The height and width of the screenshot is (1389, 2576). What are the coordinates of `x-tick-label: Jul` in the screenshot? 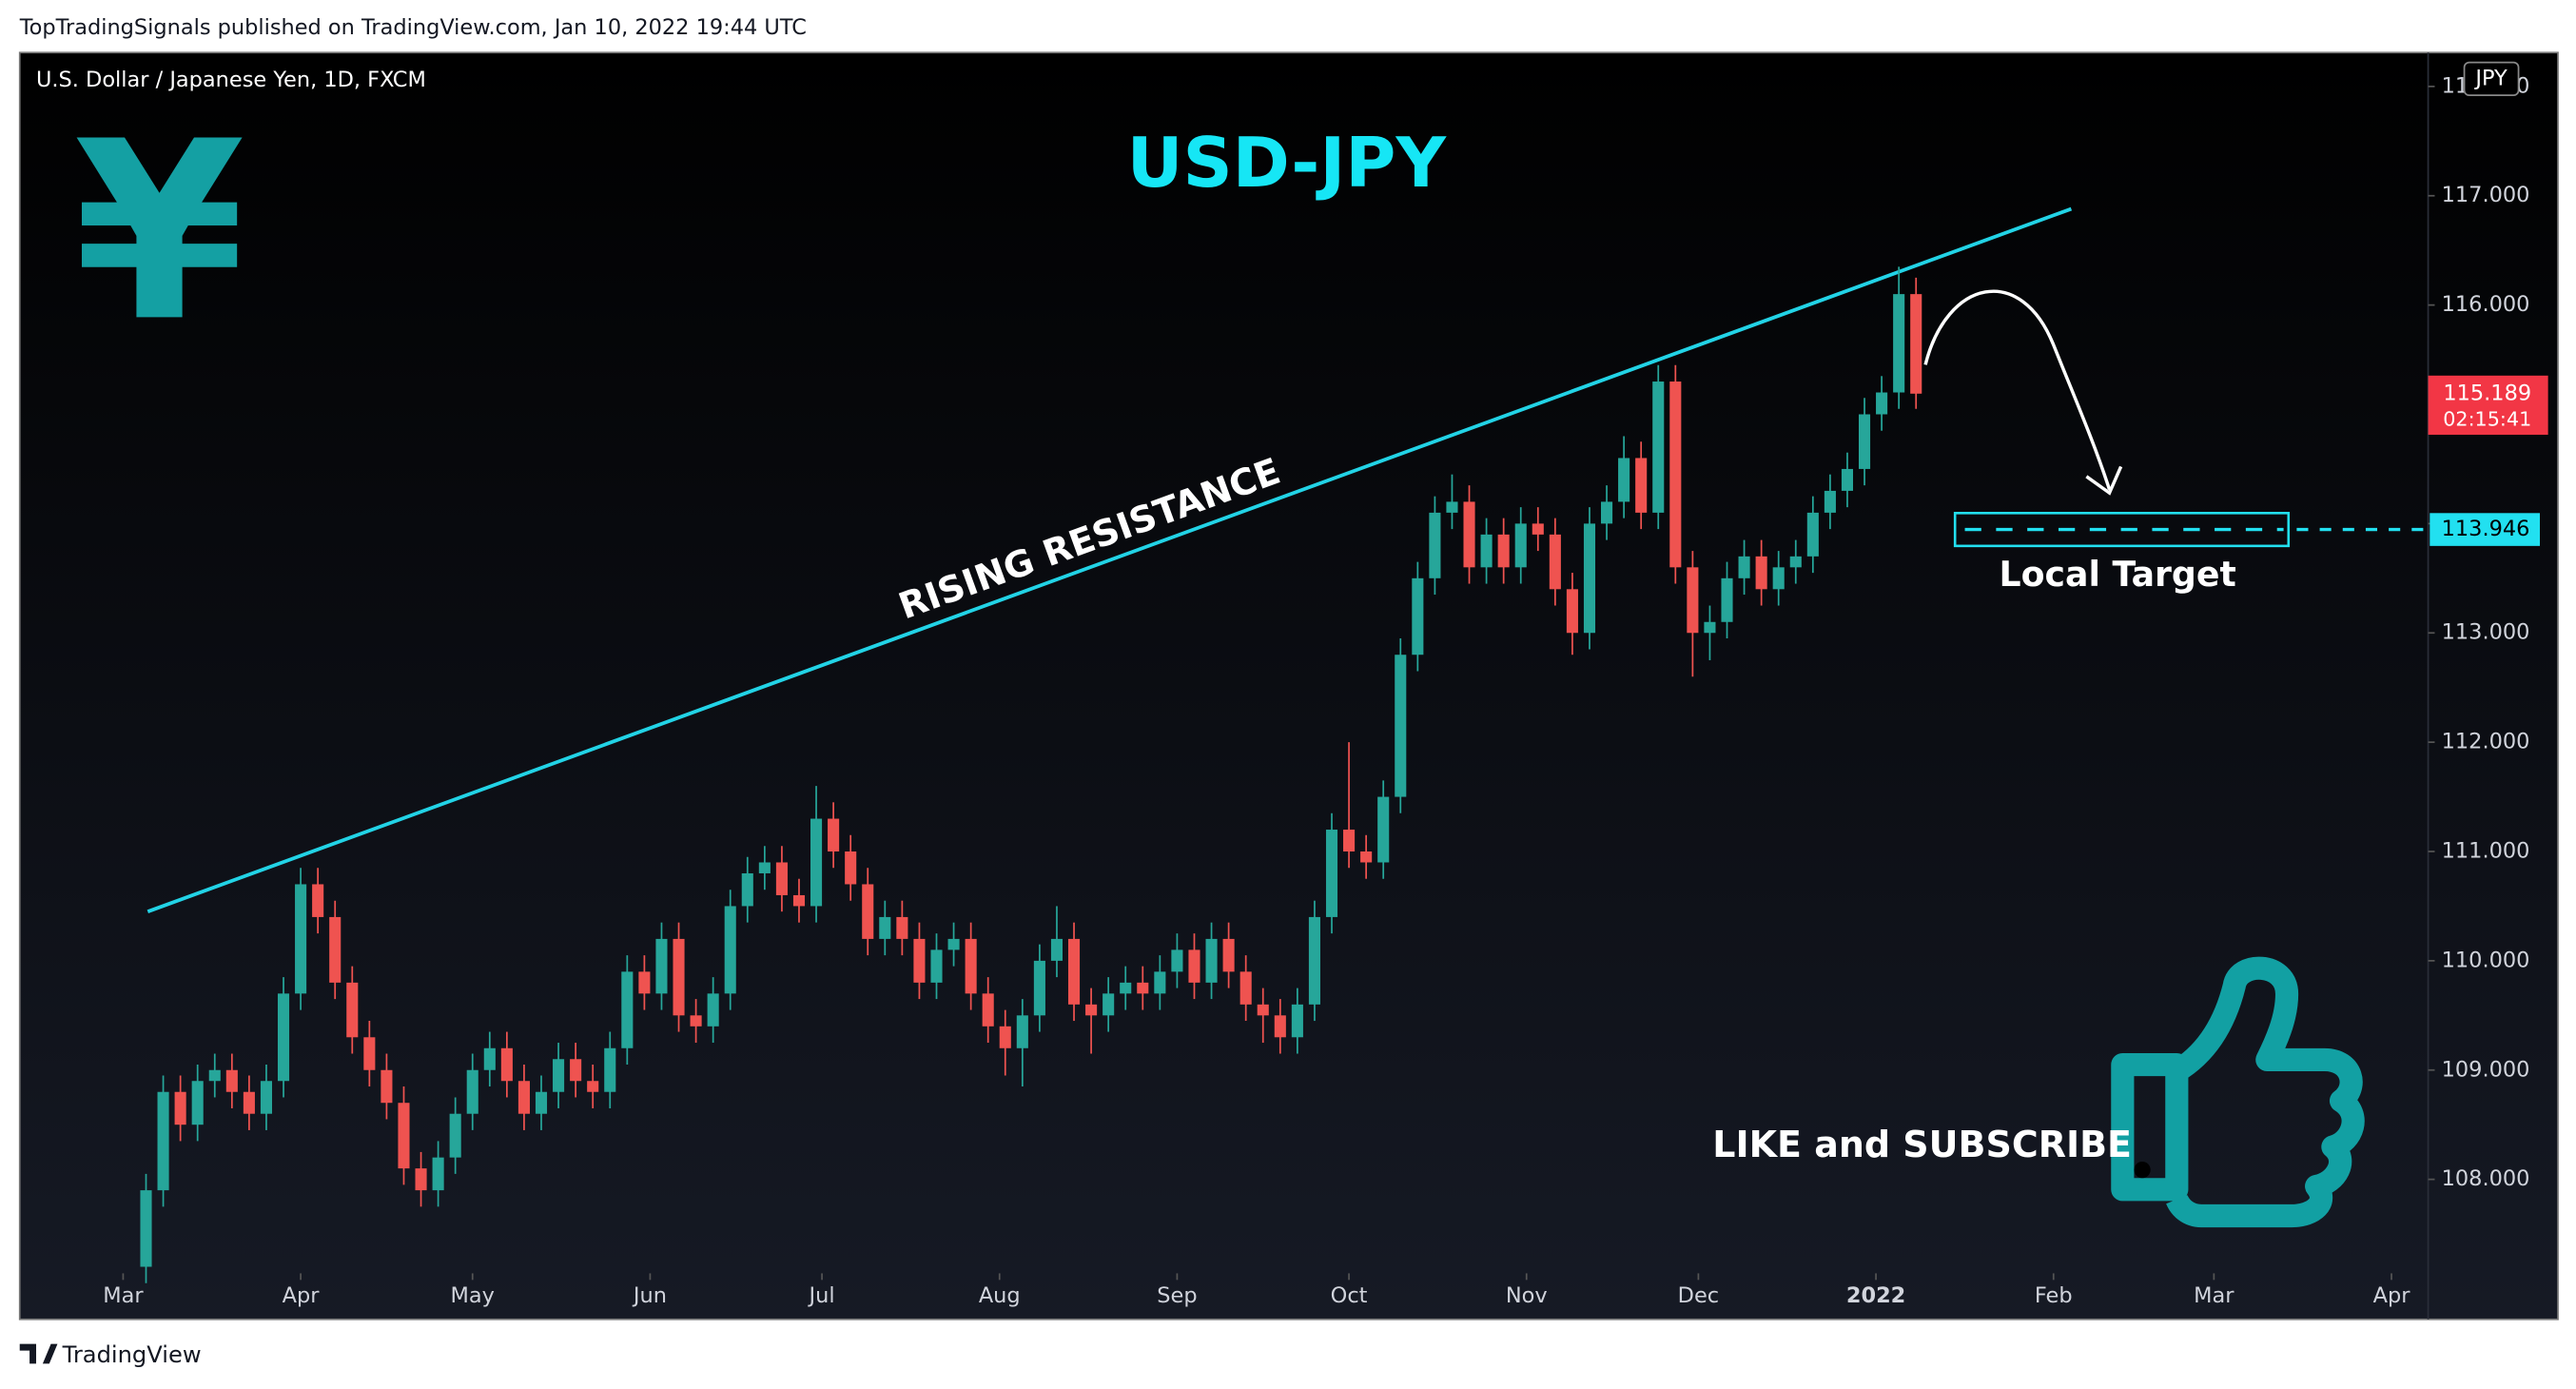 It's located at (821, 1295).